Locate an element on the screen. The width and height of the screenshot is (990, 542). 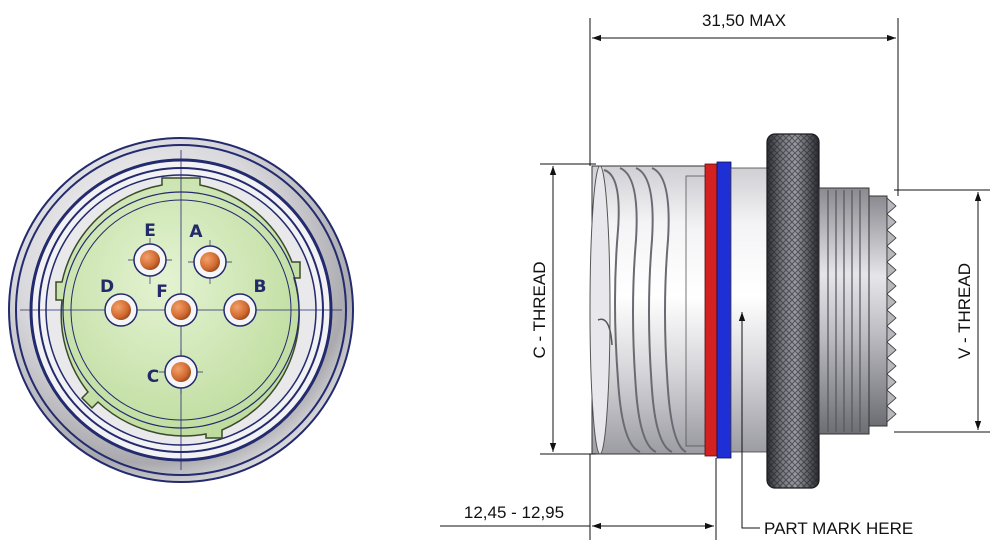
pin-label-C: C is located at coordinates (153, 377).